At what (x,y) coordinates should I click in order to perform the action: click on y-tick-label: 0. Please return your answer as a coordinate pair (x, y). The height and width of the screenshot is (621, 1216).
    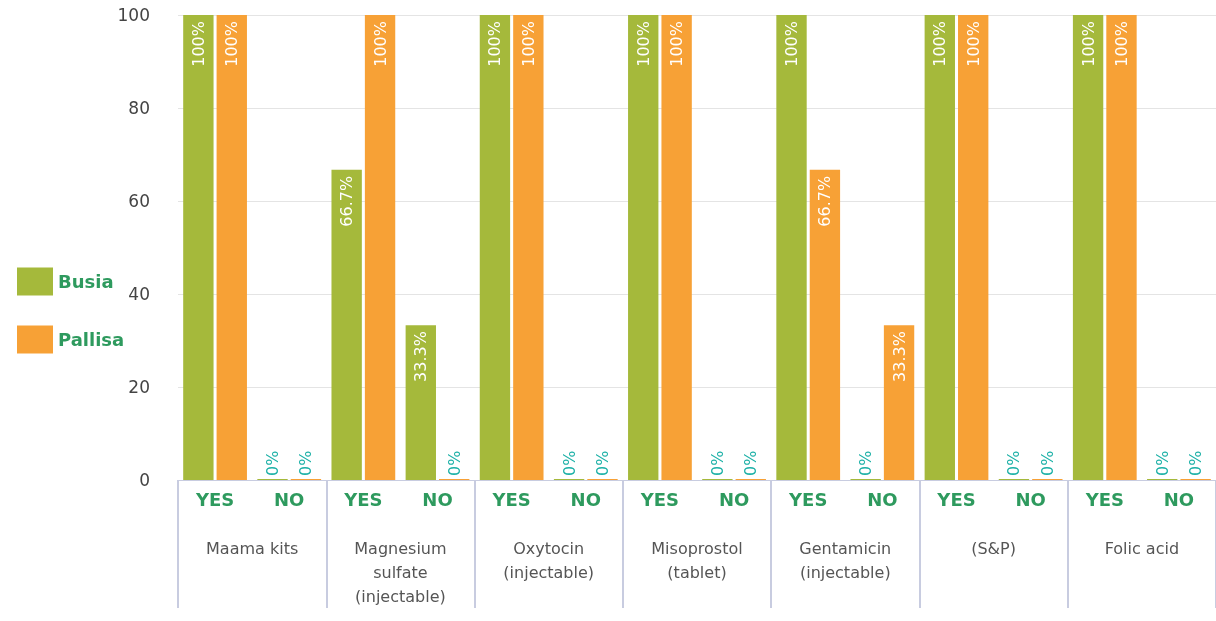
    Looking at the image, I should click on (144, 480).